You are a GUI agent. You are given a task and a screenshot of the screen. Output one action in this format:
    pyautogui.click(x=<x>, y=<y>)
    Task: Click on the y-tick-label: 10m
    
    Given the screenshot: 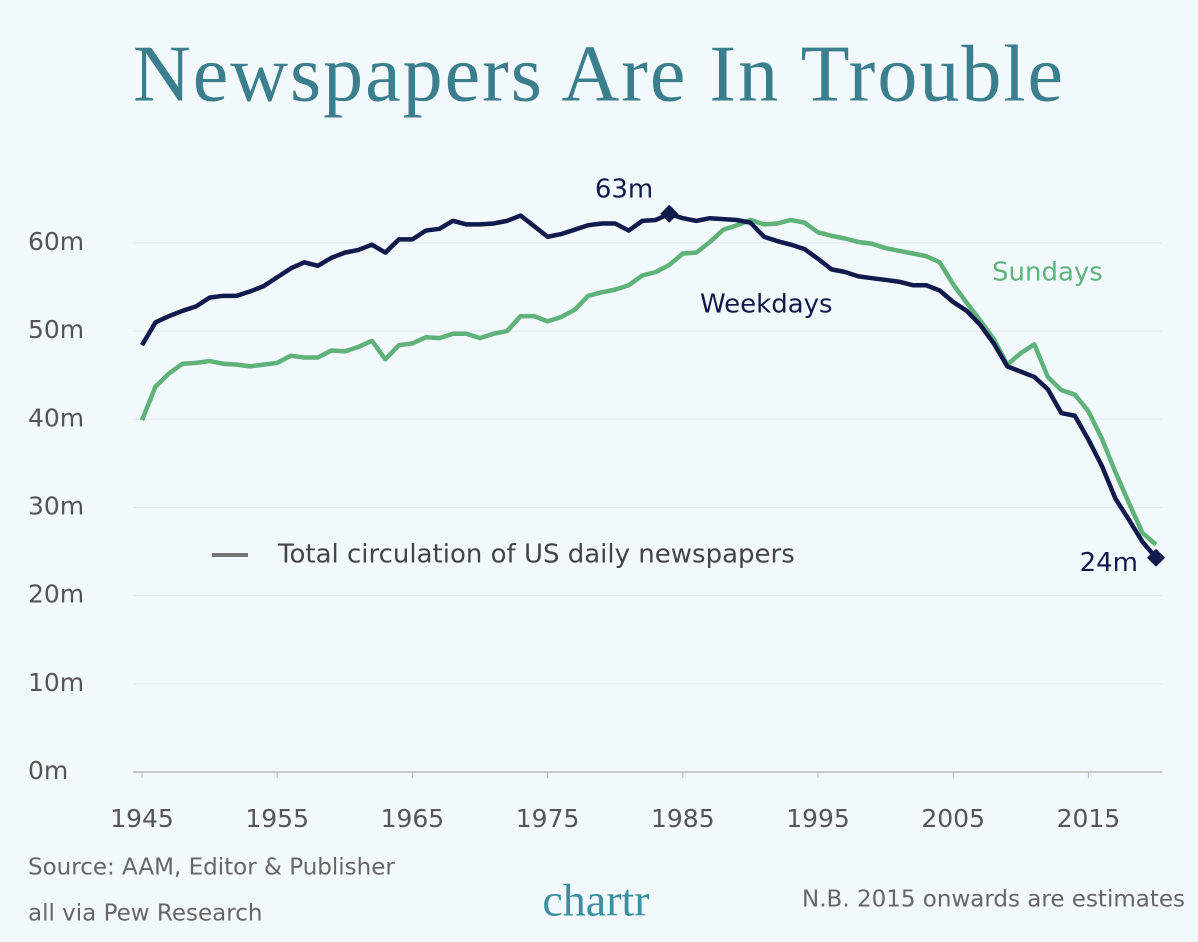 What is the action you would take?
    pyautogui.click(x=56, y=682)
    